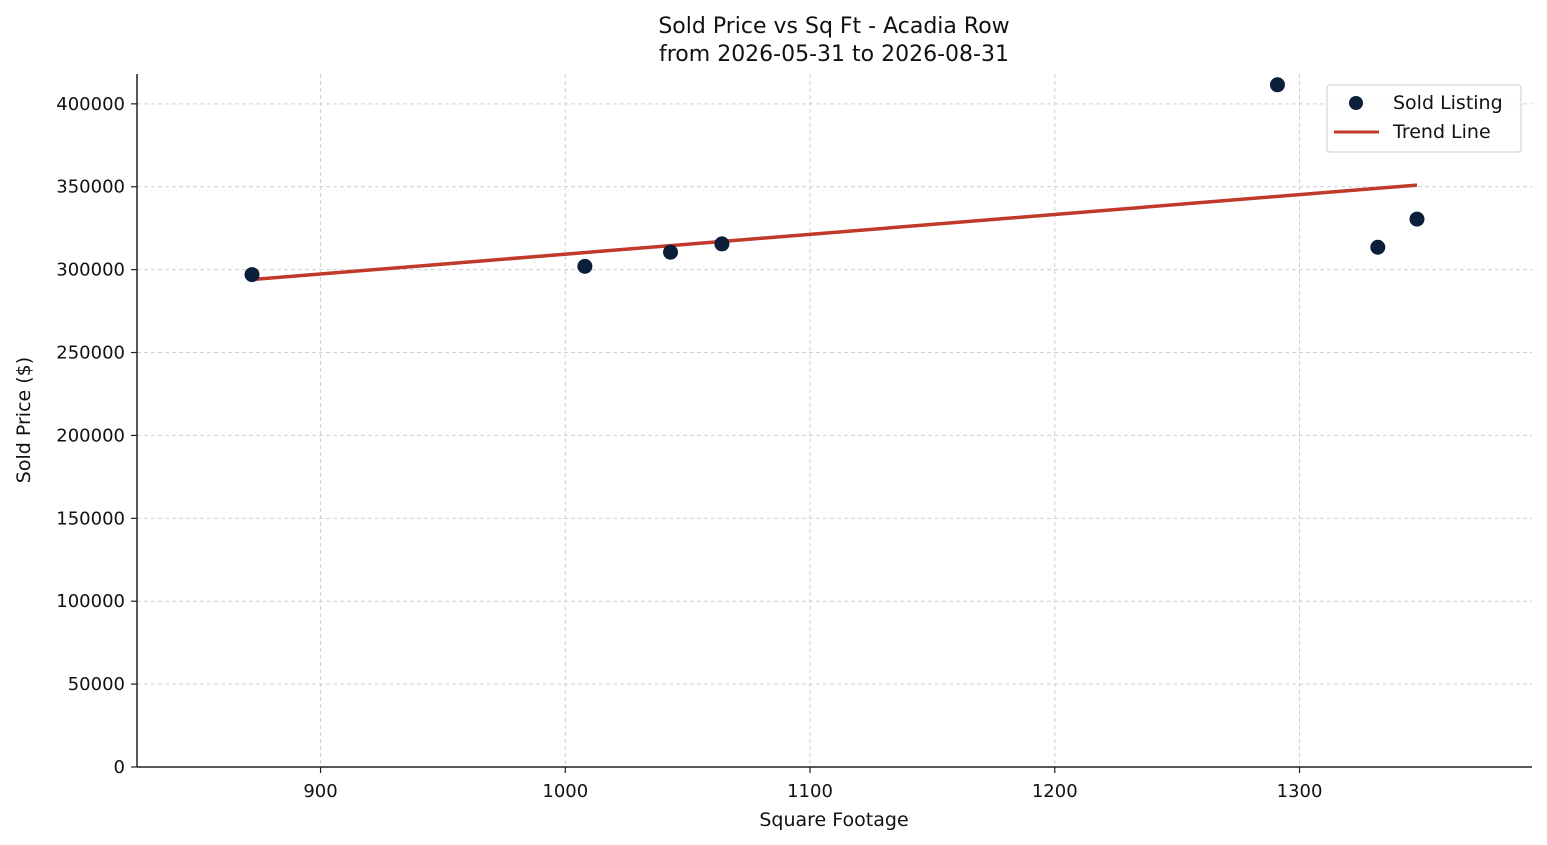 The image size is (1547, 845). What do you see at coordinates (24, 420) in the screenshot?
I see `y-axis-label: Sold Price ($)` at bounding box center [24, 420].